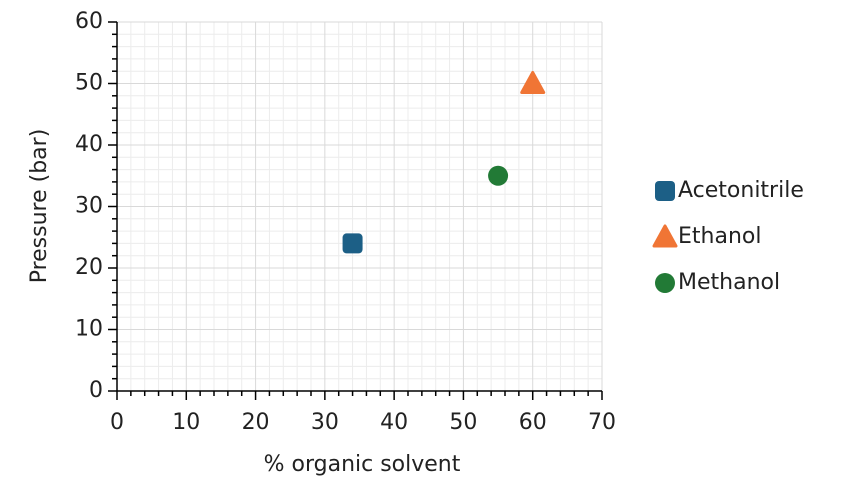 The width and height of the screenshot is (850, 489). I want to click on legend-label: Ethanol, so click(719, 236).